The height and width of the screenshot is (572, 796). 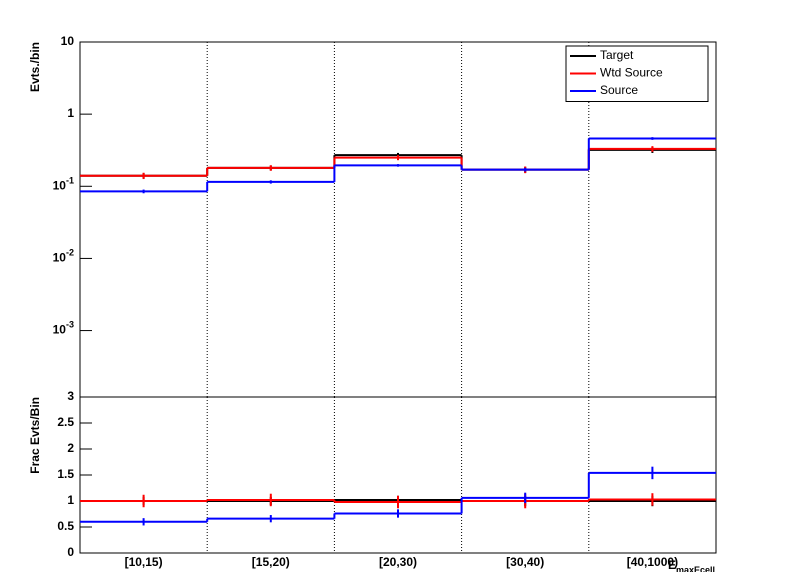 What do you see at coordinates (35, 435) in the screenshot?
I see `y-axis-label: Frac Evts/Bin` at bounding box center [35, 435].